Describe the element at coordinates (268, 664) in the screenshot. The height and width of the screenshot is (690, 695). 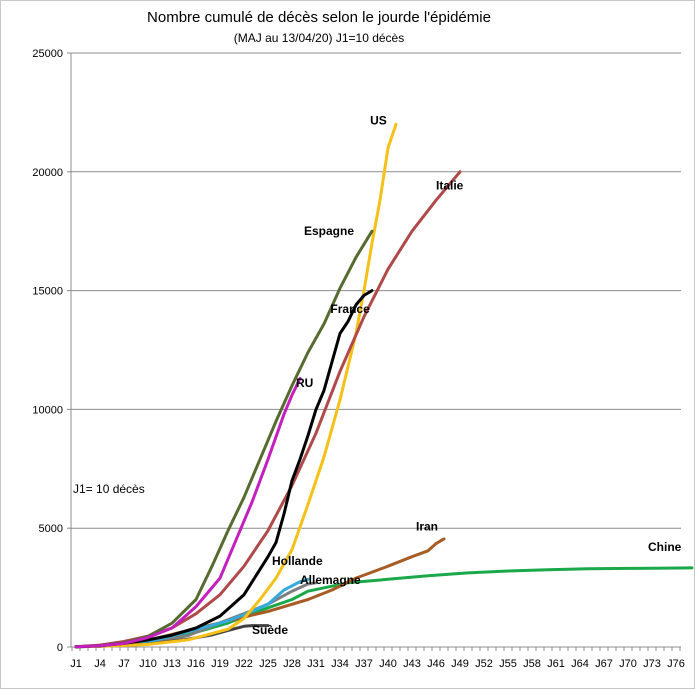
I see `x-tick-label: J25` at that location.